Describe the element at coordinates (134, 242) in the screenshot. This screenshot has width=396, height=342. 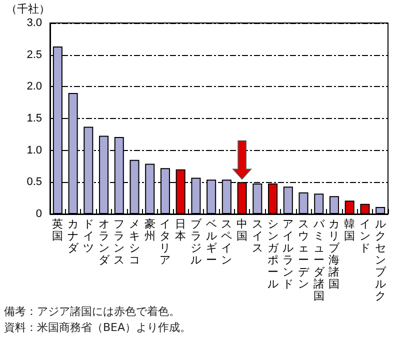
I see `x-tick-label: メキシコ` at that location.